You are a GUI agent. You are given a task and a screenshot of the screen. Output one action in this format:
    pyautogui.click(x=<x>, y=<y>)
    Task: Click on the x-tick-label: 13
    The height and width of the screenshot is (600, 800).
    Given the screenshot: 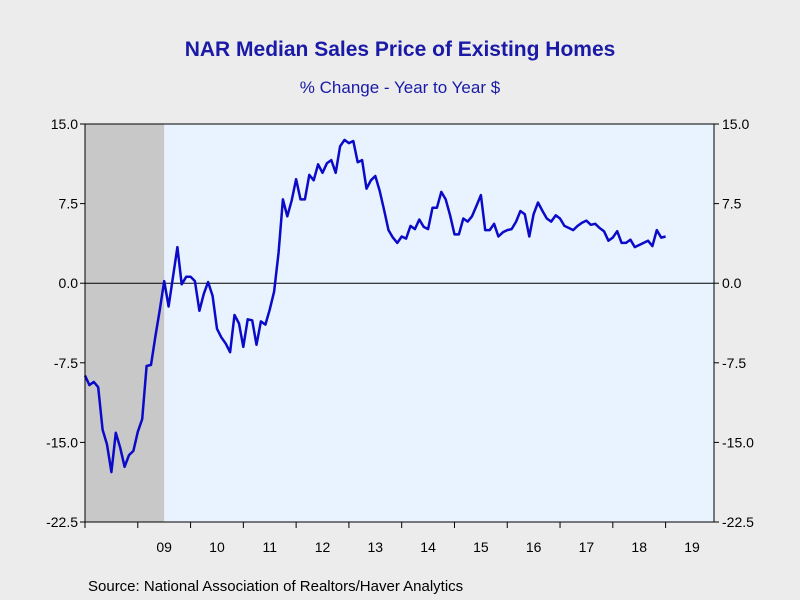 What is the action you would take?
    pyautogui.click(x=376, y=547)
    